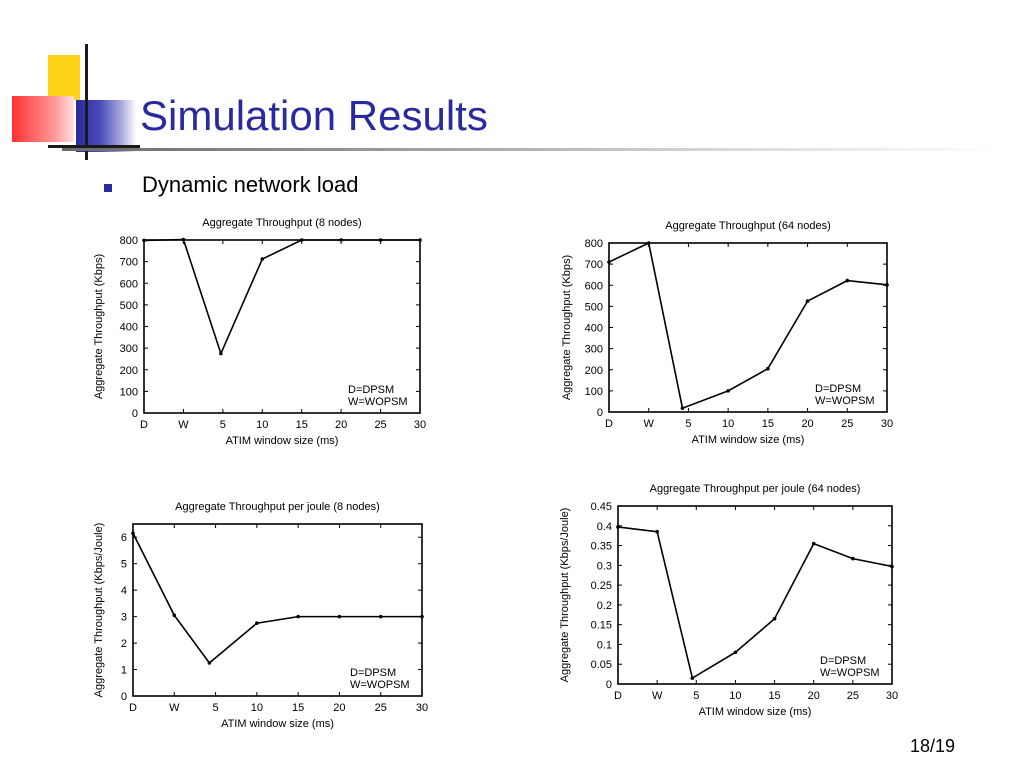 The width and height of the screenshot is (1024, 768). Describe the element at coordinates (94, 146) in the screenshot. I see `deco-horizontal-line` at that location.